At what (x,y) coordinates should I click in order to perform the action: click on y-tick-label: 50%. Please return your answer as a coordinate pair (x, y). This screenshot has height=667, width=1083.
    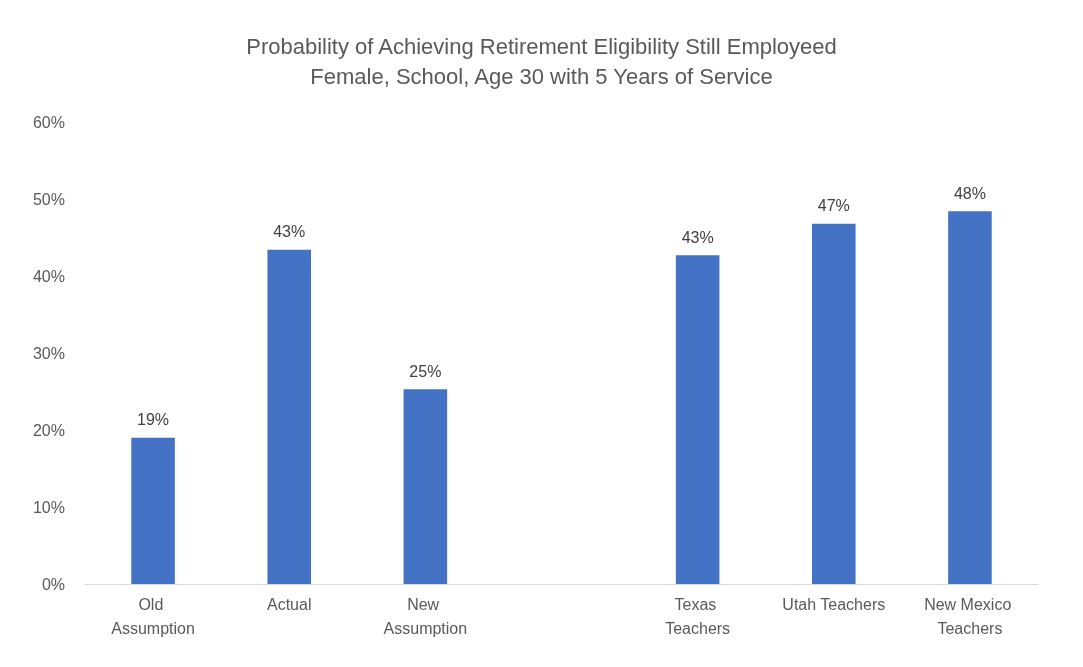
    Looking at the image, I should click on (48, 199).